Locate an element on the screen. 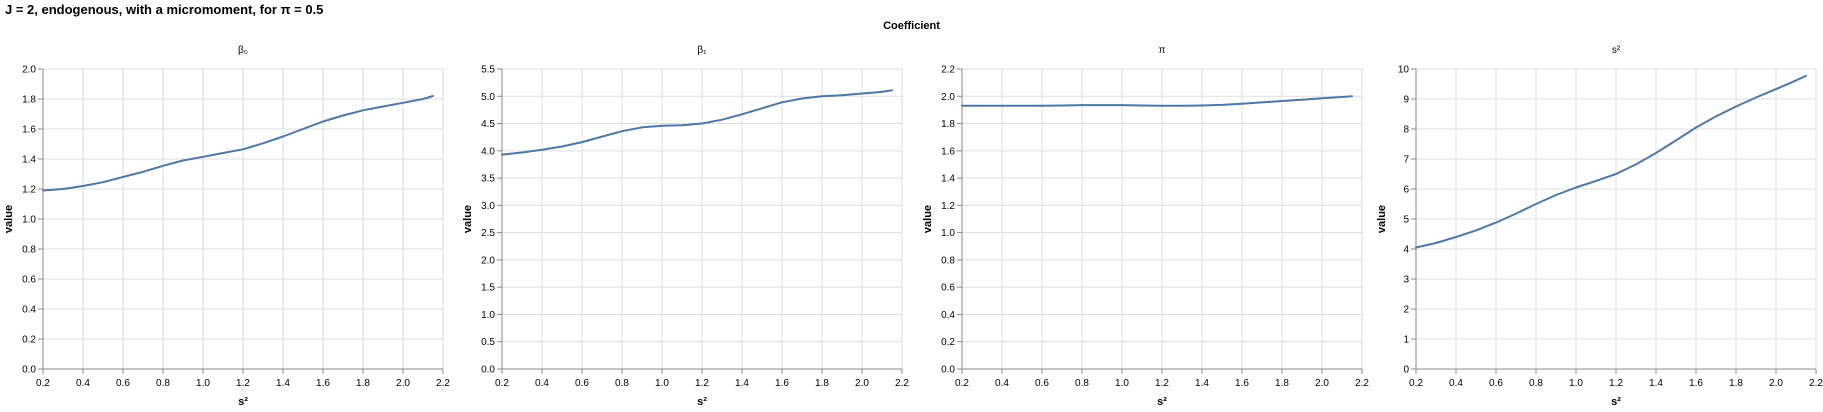 The width and height of the screenshot is (1823, 412). y-tick-label: 5 is located at coordinates (1406, 220).